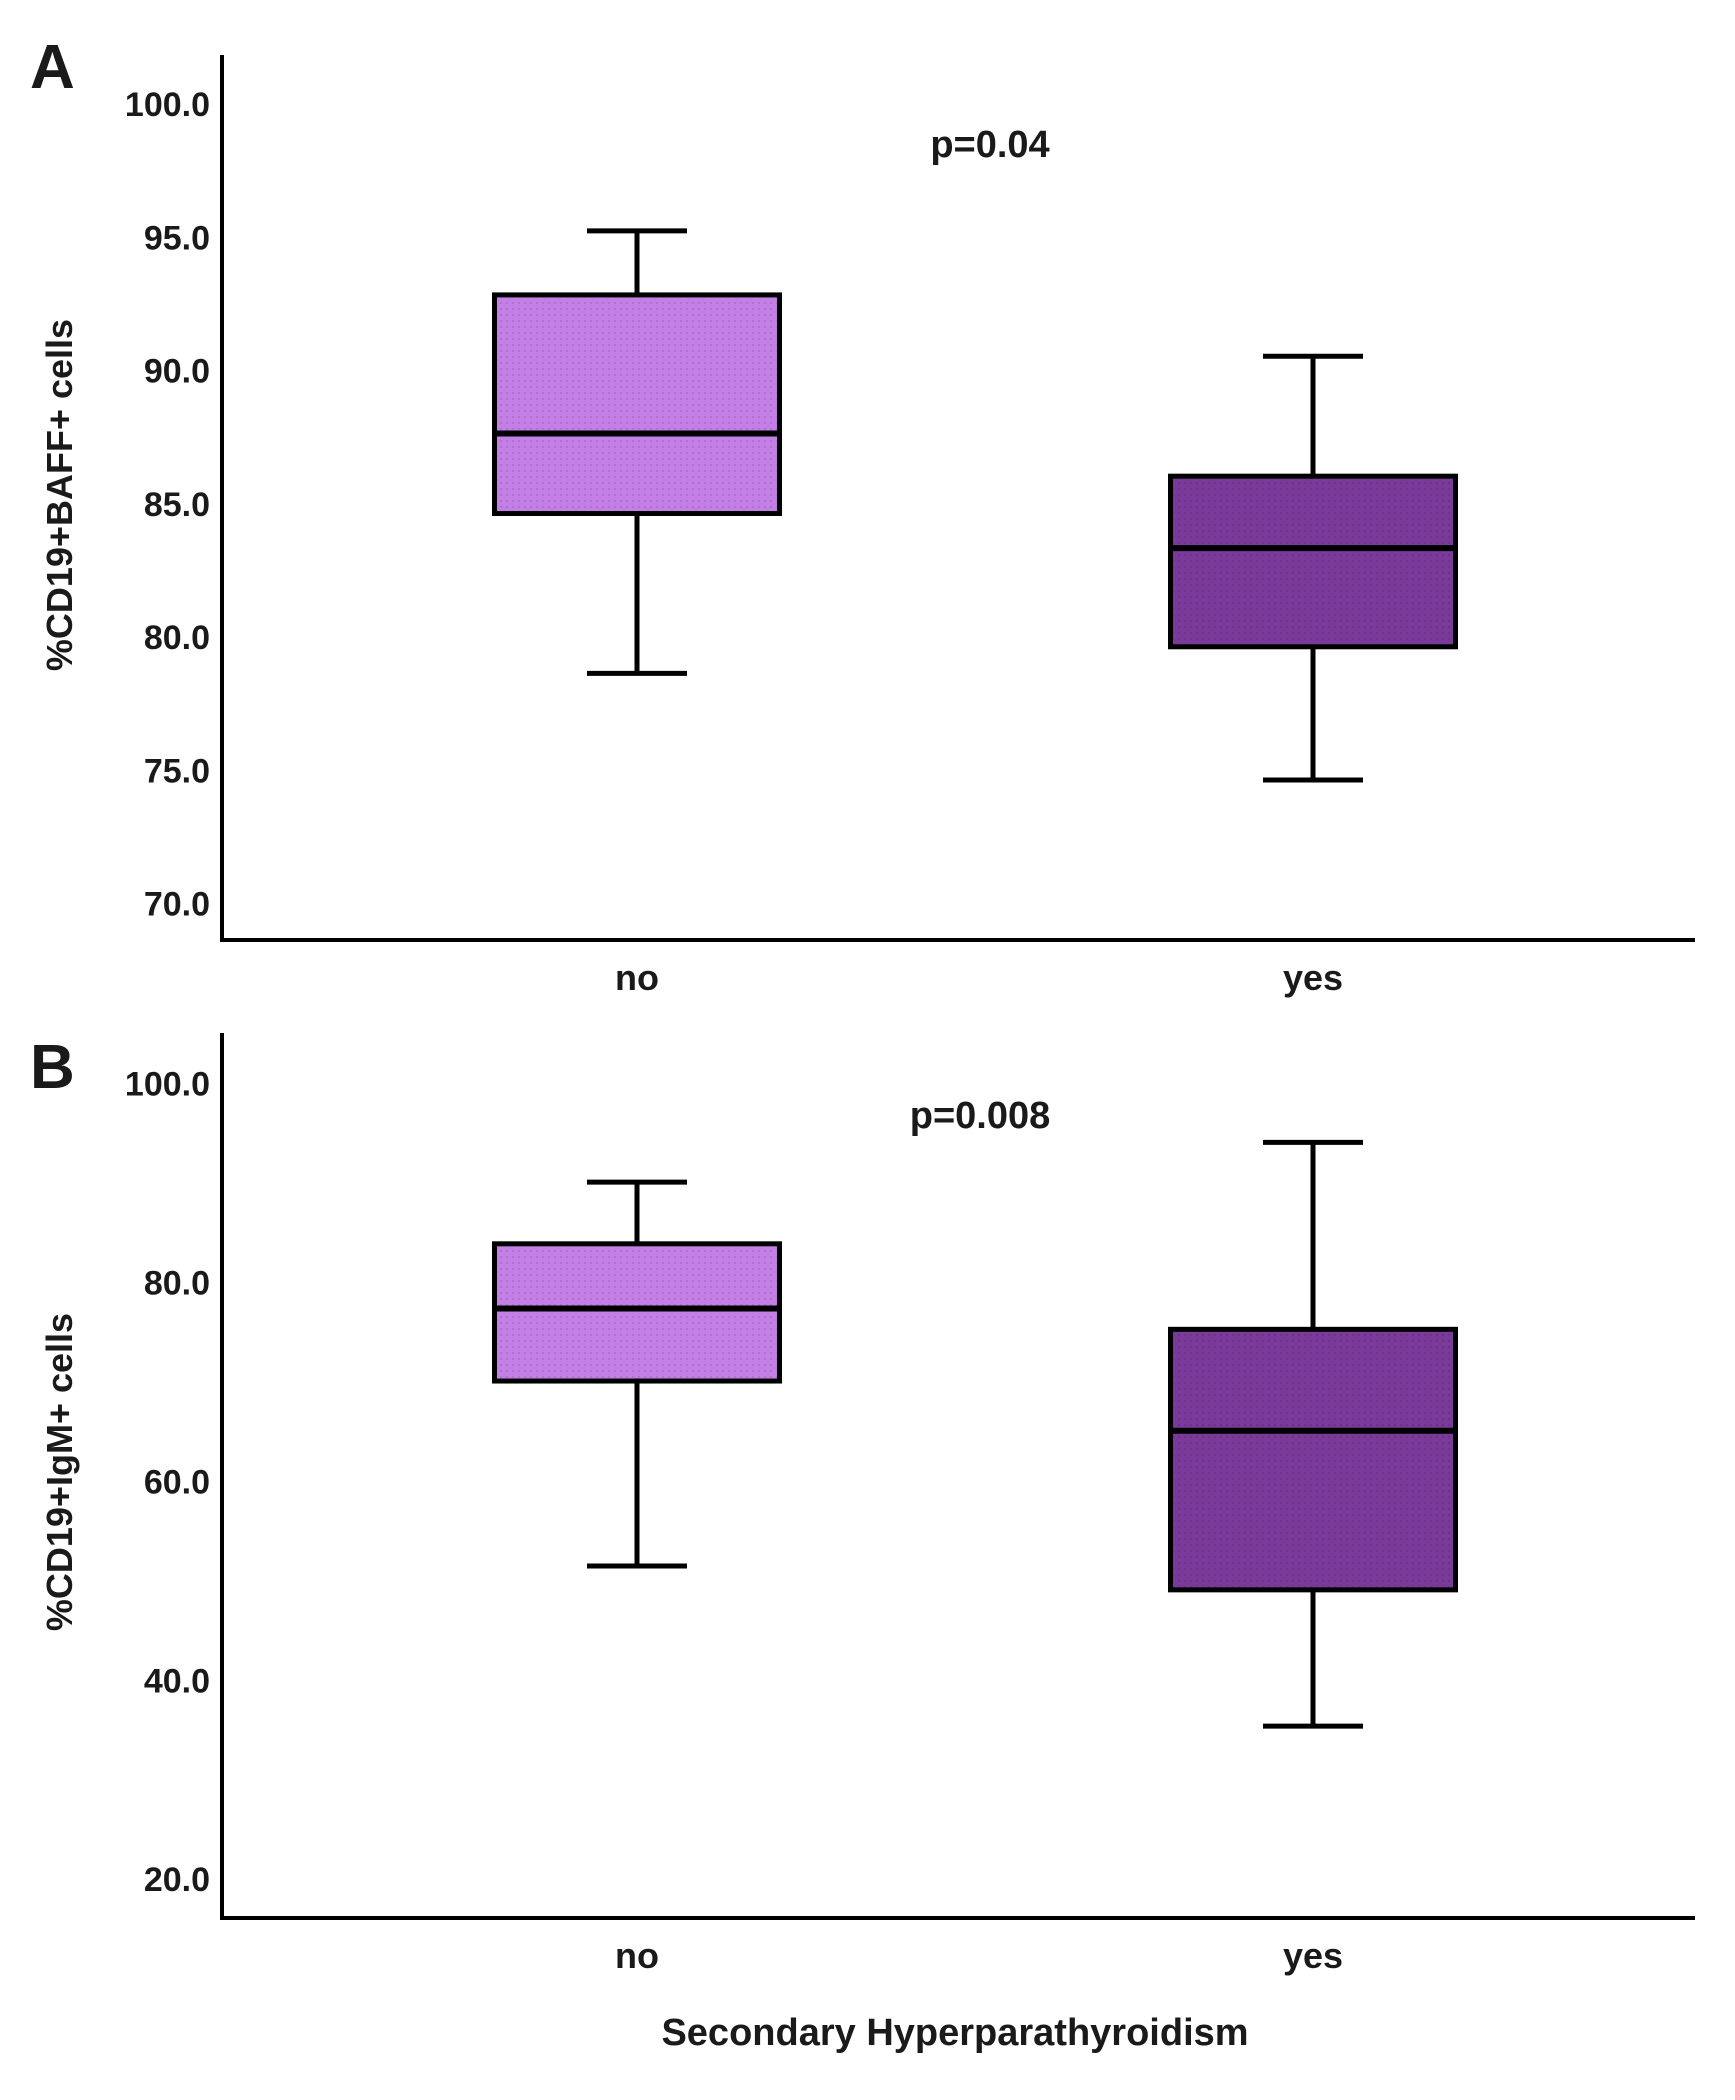 This screenshot has width=1735, height=2100. I want to click on panel-label-a: A, so click(52, 67).